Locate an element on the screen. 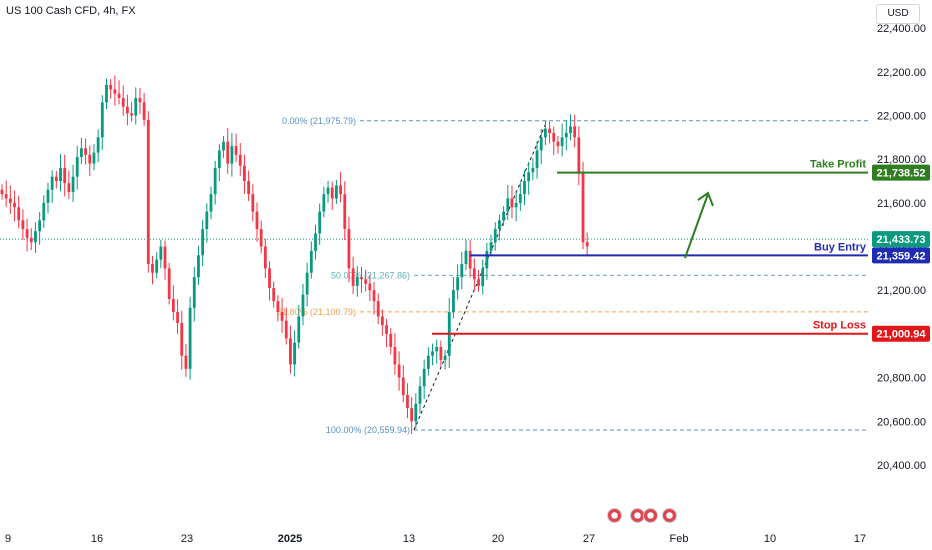 This screenshot has height=550, width=932. price-tags: 21,738.52 21,359.42 21,000.94 21,433.73 is located at coordinates (901, 253).